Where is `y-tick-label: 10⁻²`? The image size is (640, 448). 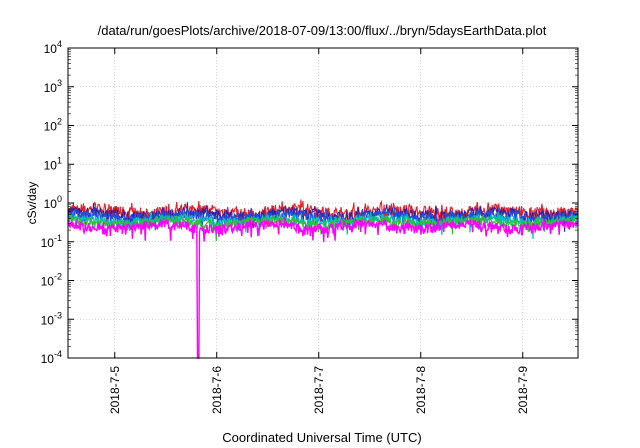 y-tick-label: 10⁻² is located at coordinates (51, 280).